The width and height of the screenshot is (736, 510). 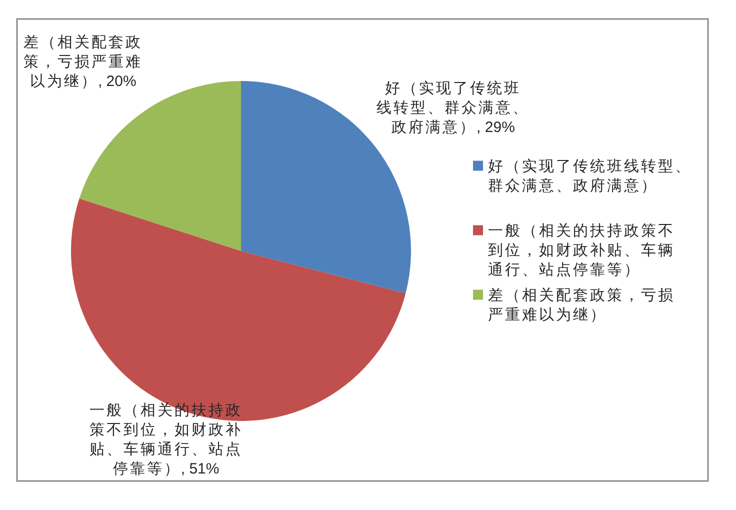 What do you see at coordinates (581, 251) in the screenshot?
I see `legend-label: 一般（相关的扶持政策不到位，如财政补贴、车辆通行、站点停靠等）` at bounding box center [581, 251].